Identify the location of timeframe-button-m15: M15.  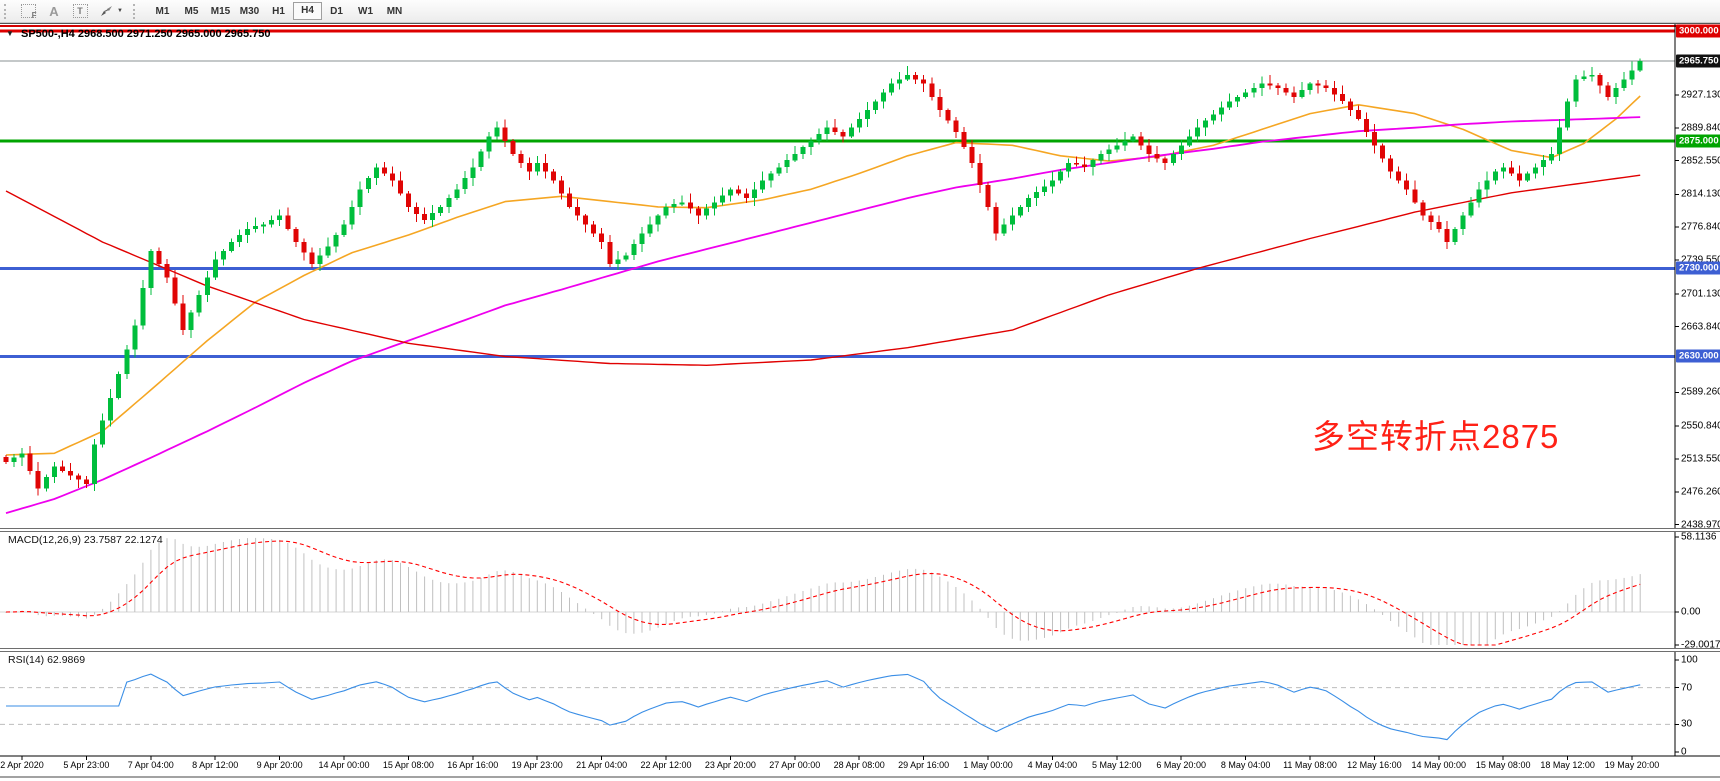
(220, 11).